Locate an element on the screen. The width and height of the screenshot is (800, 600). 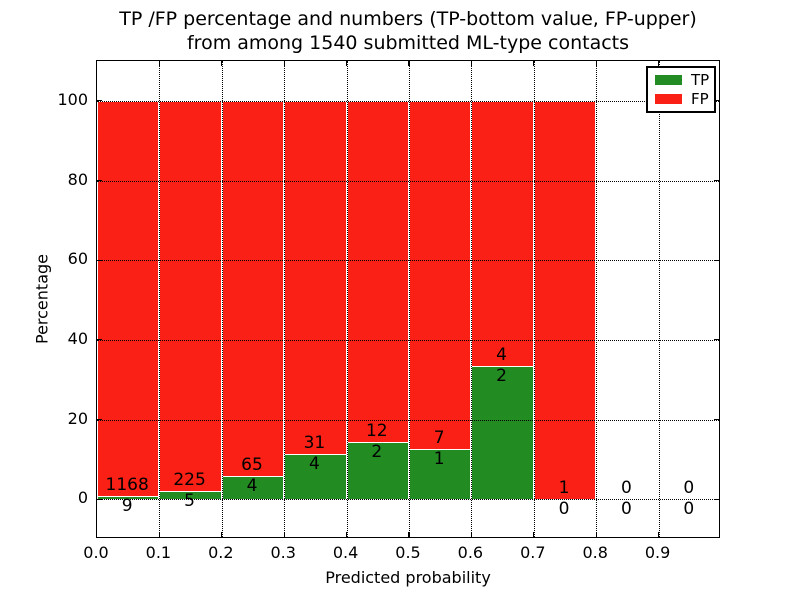
x-tick-label: 0.2 is located at coordinates (221, 552).